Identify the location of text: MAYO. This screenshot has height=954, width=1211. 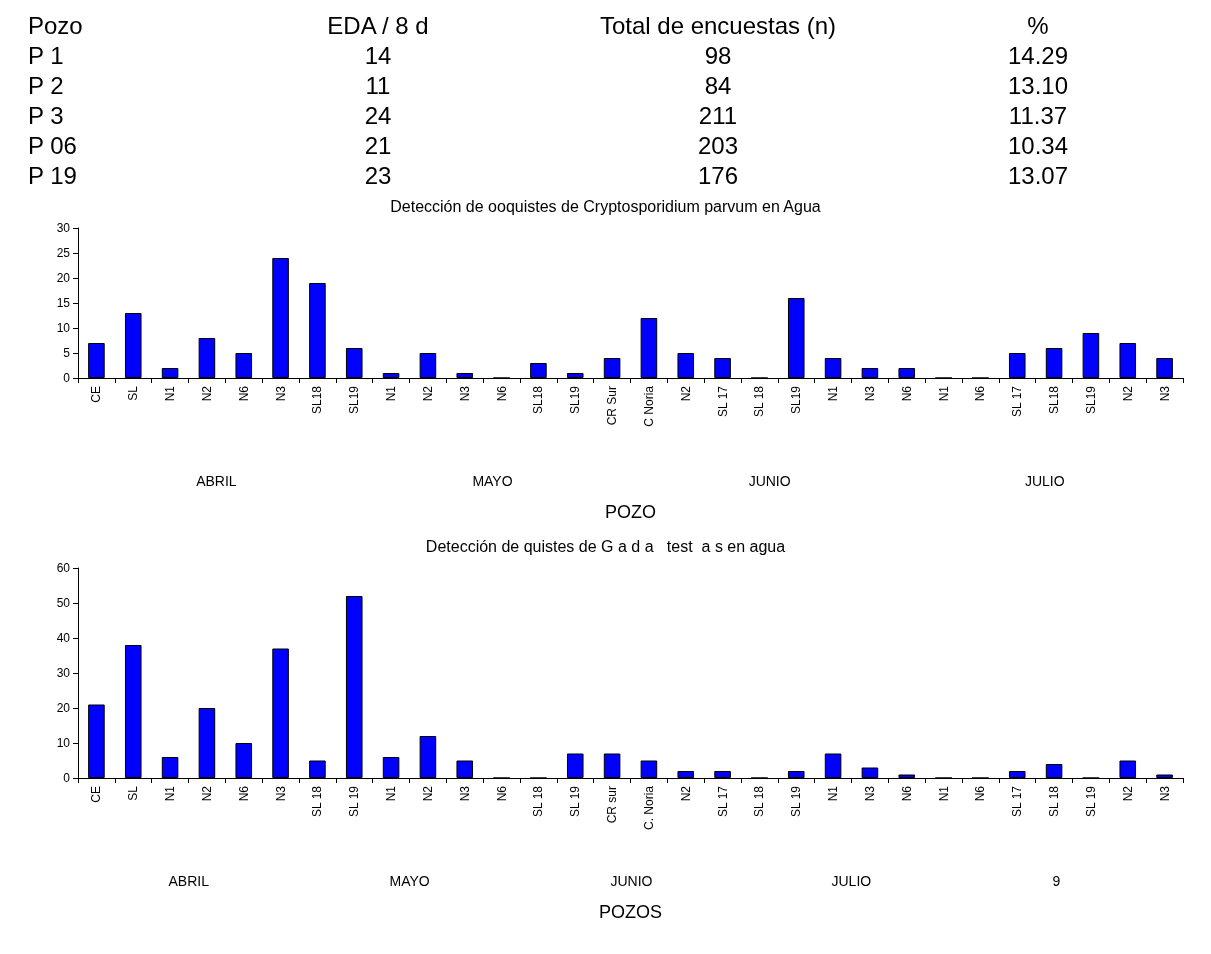
(492, 481).